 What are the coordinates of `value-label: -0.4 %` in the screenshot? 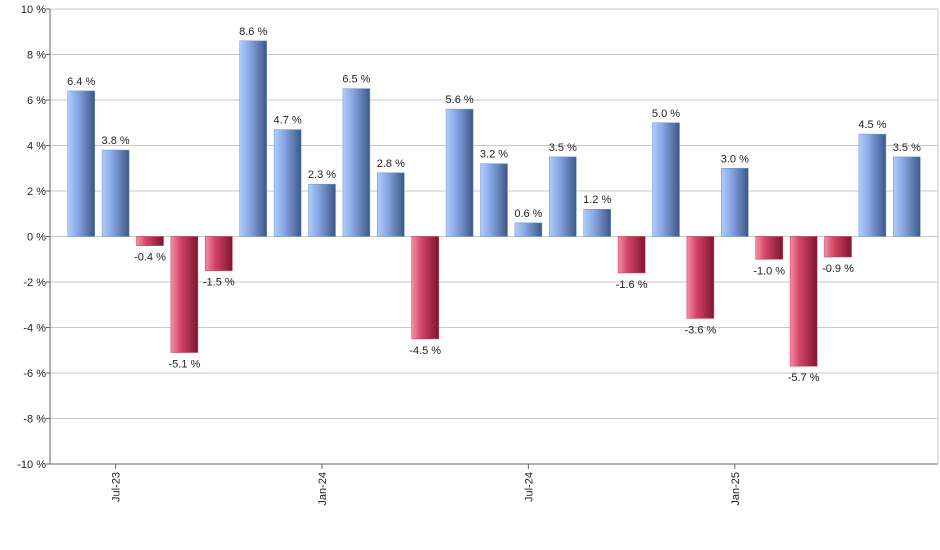 It's located at (150, 258).